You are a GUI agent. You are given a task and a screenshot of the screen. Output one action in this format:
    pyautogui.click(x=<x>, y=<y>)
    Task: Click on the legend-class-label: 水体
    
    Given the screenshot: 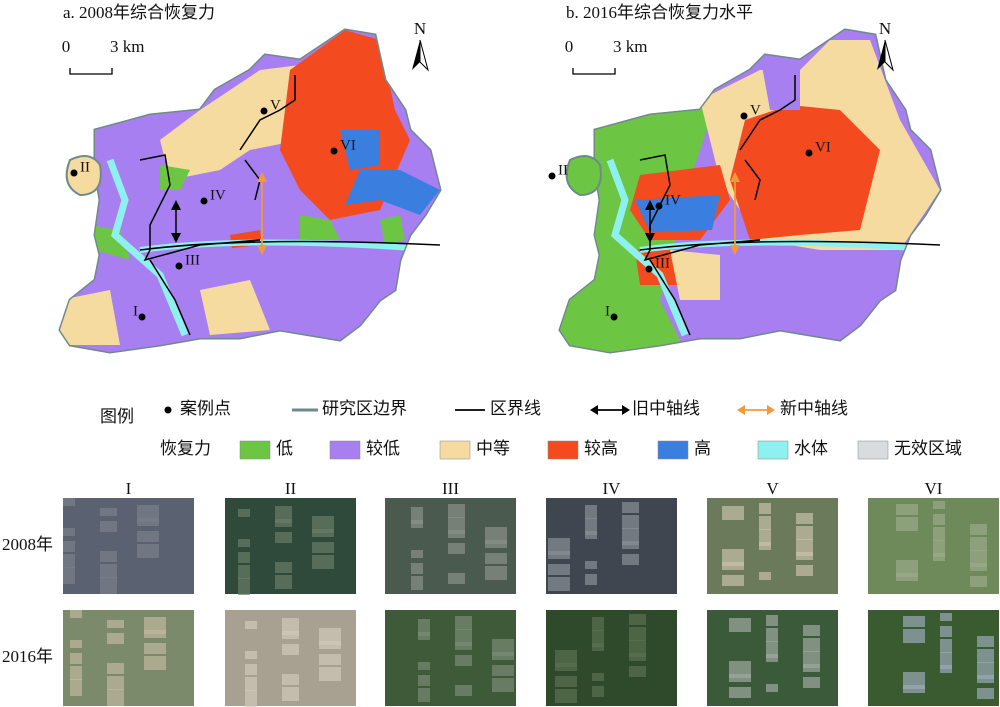 What is the action you would take?
    pyautogui.click(x=811, y=448)
    